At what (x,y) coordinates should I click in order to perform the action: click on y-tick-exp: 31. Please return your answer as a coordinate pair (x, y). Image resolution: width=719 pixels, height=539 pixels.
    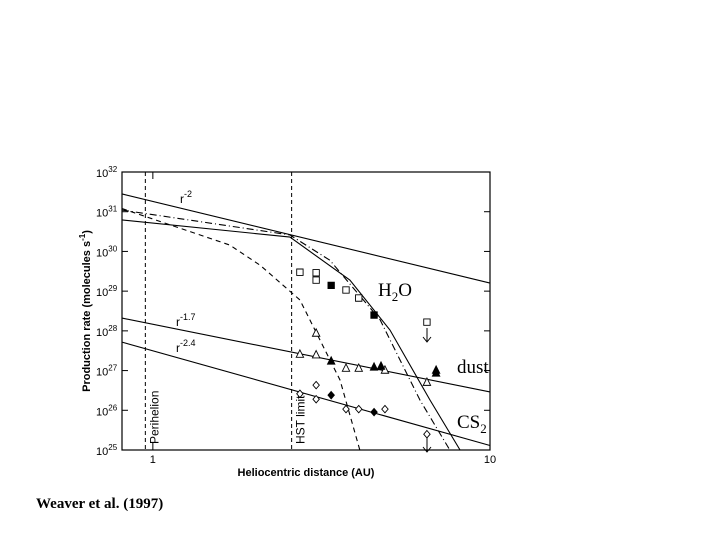
    Looking at the image, I should click on (112, 209).